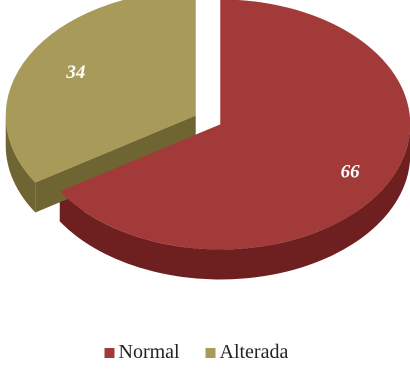 Image resolution: width=410 pixels, height=379 pixels. Describe the element at coordinates (75, 72) in the screenshot. I see `data-label-alterada: 34` at that location.